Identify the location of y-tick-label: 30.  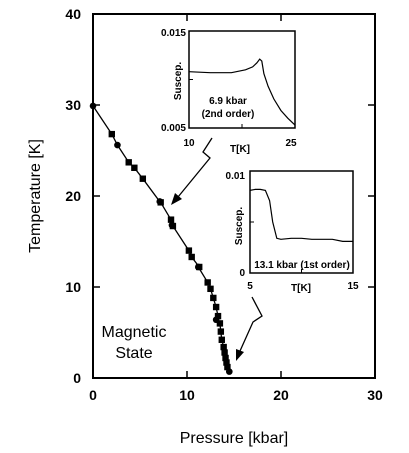
(73, 105).